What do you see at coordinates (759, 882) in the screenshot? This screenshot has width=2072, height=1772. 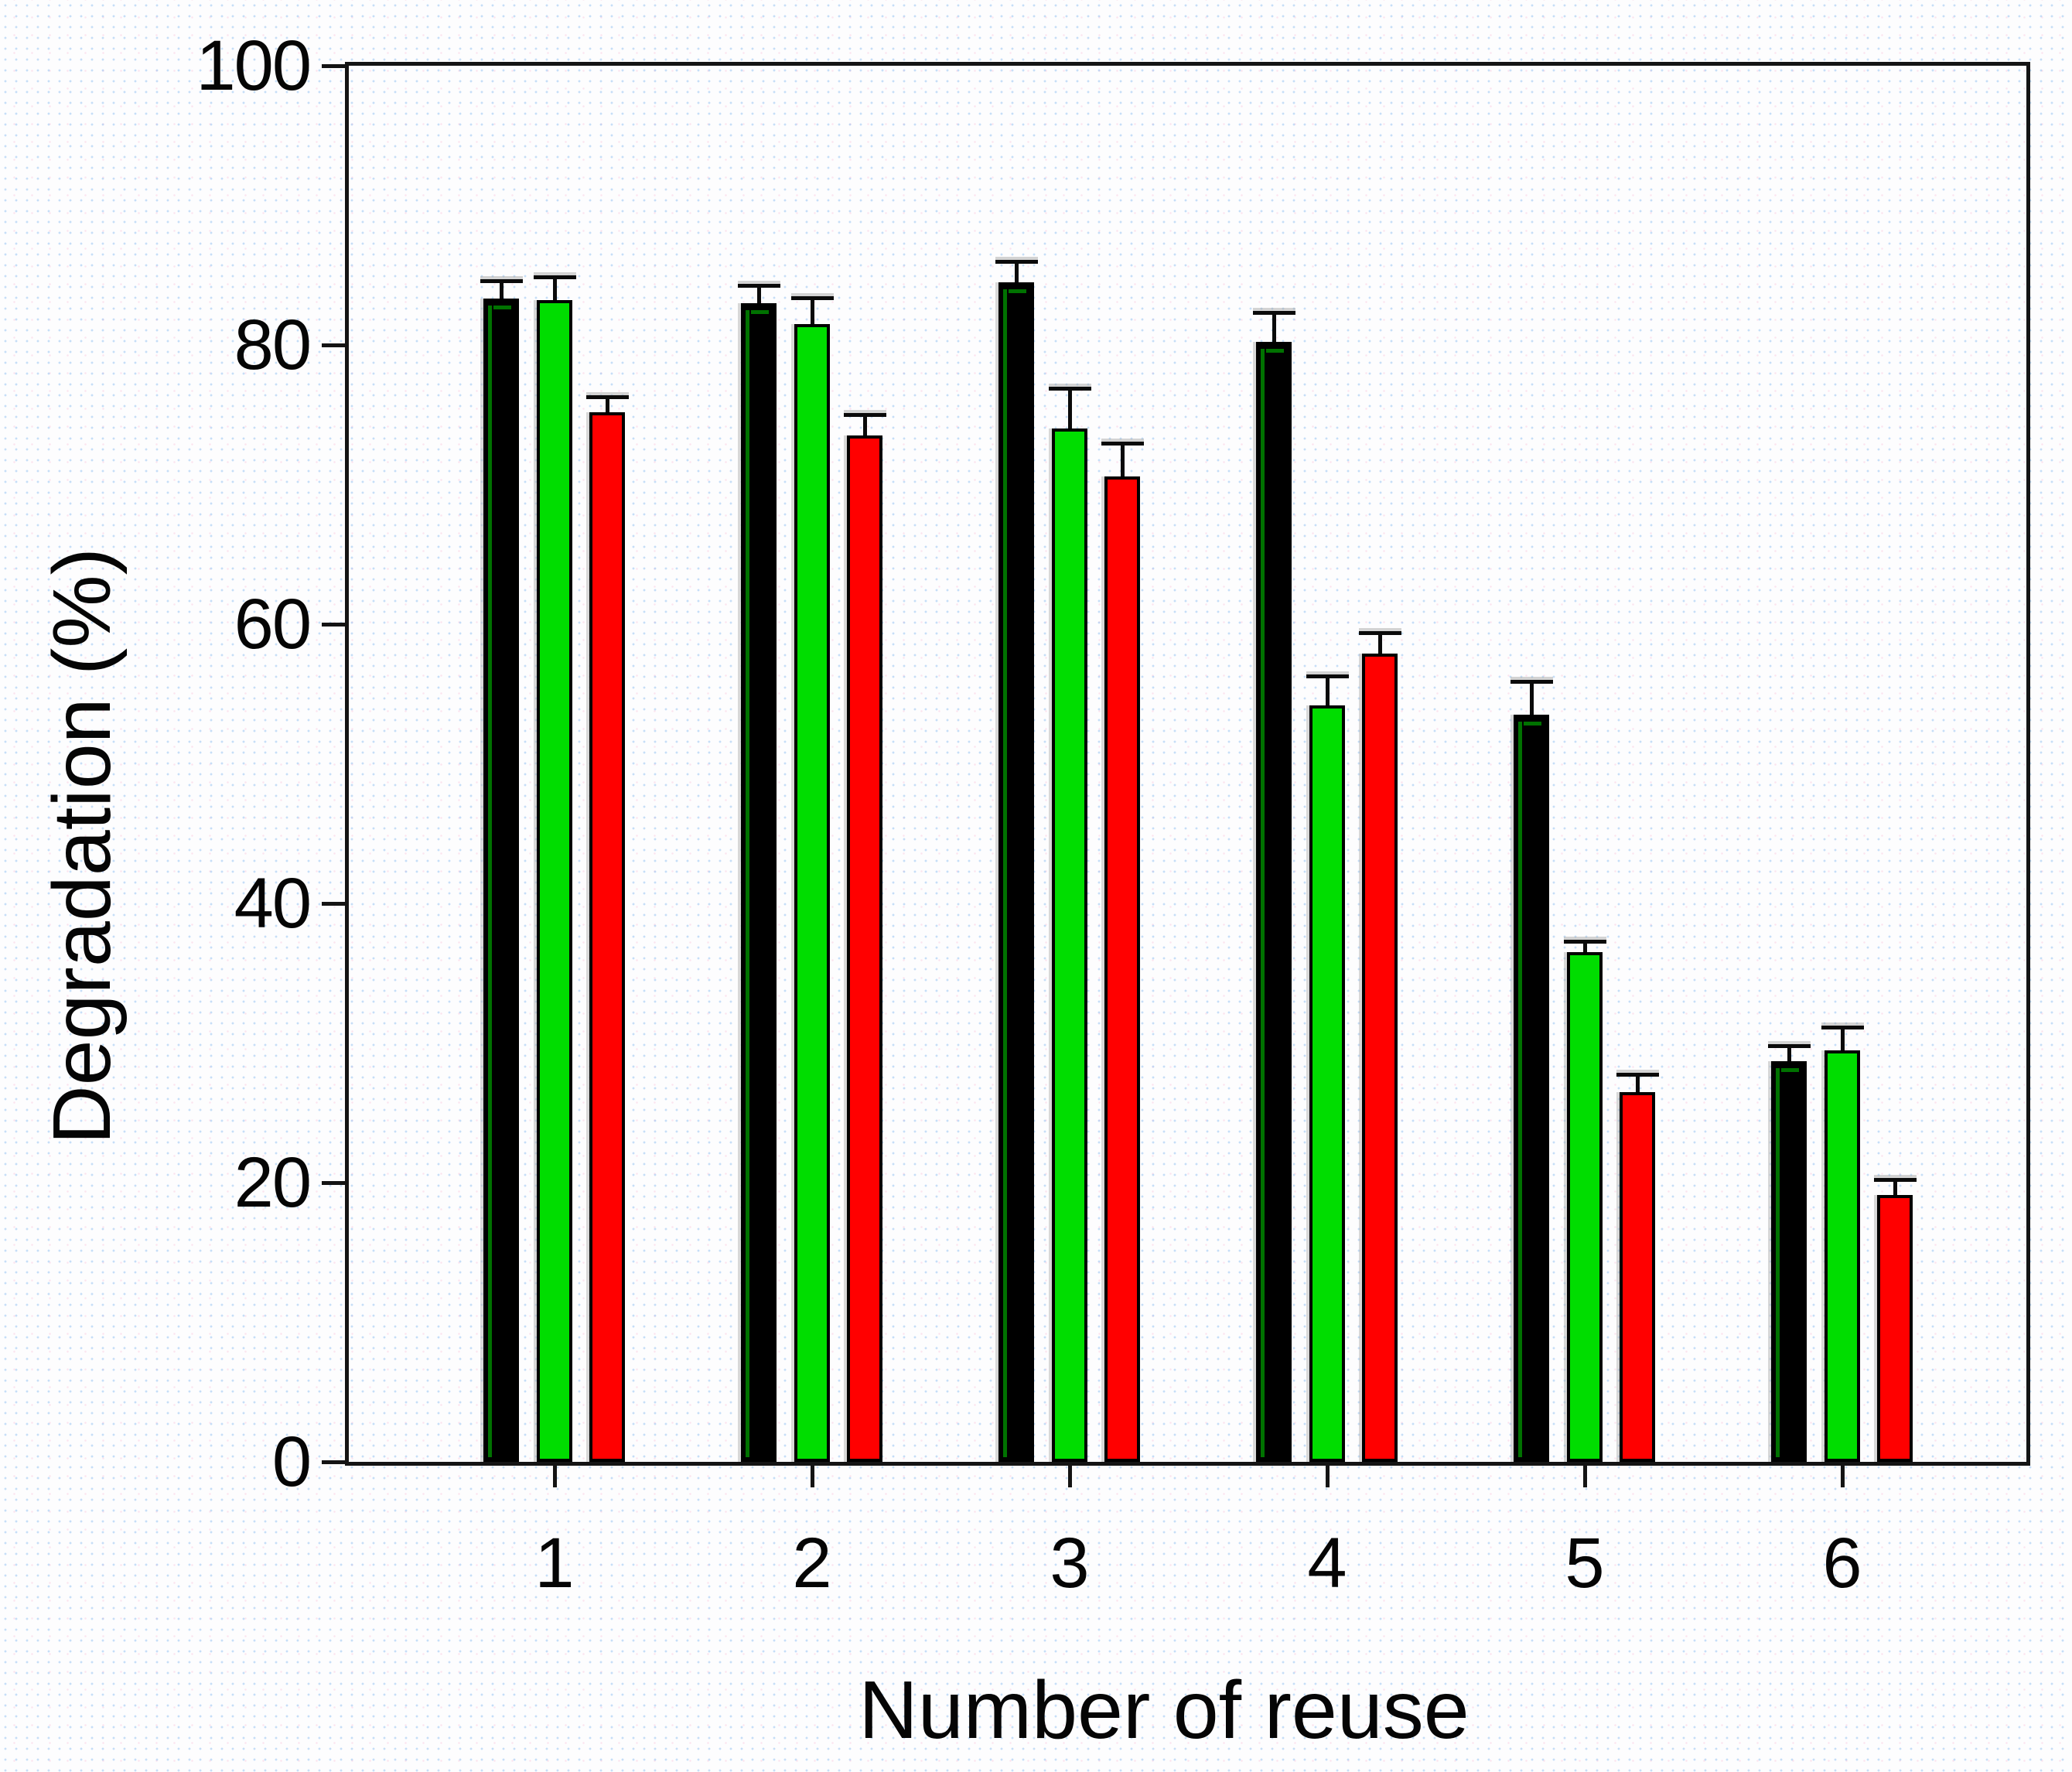 I see `bar-group2-black-bars` at bounding box center [759, 882].